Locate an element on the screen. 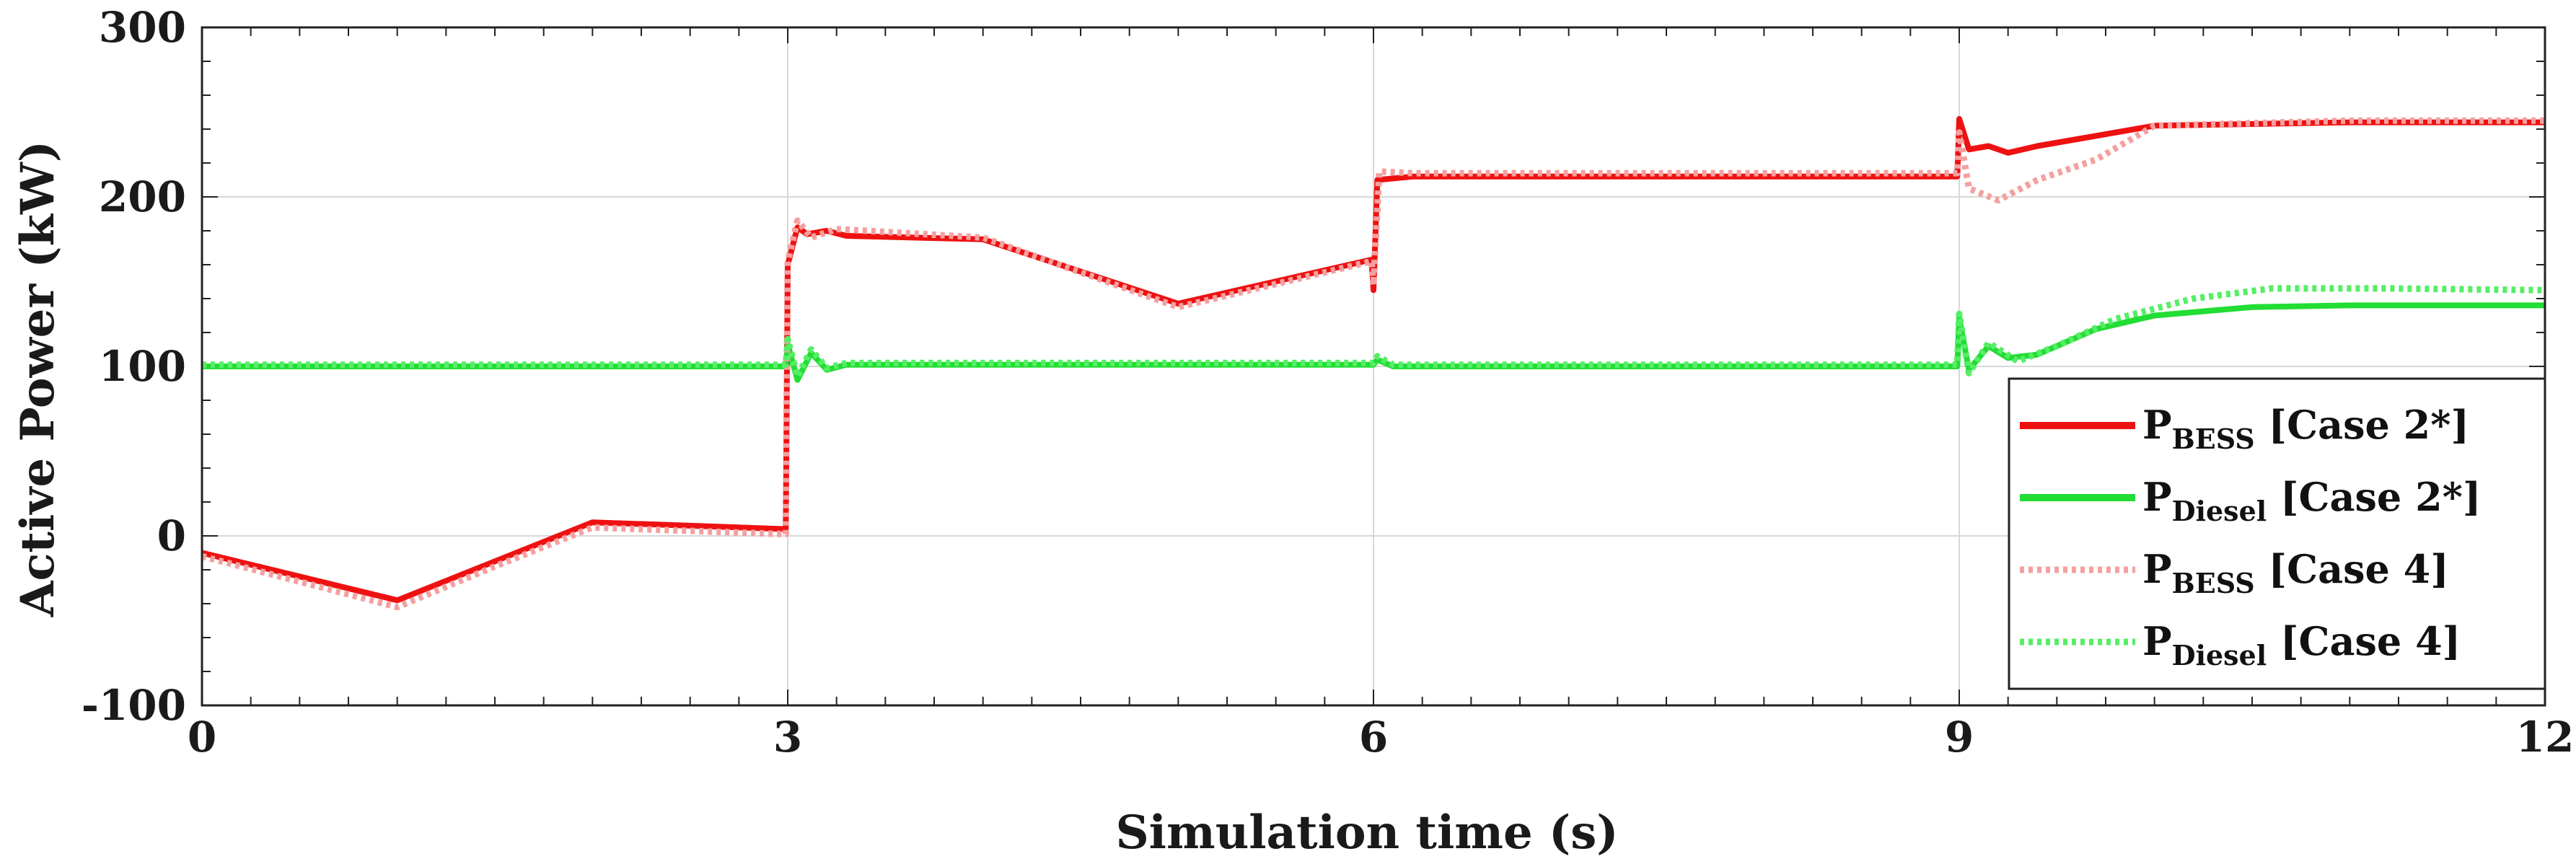 The width and height of the screenshot is (2576, 859). legend-label-1: PDiesel [Case 2*] is located at coordinates (2311, 500).